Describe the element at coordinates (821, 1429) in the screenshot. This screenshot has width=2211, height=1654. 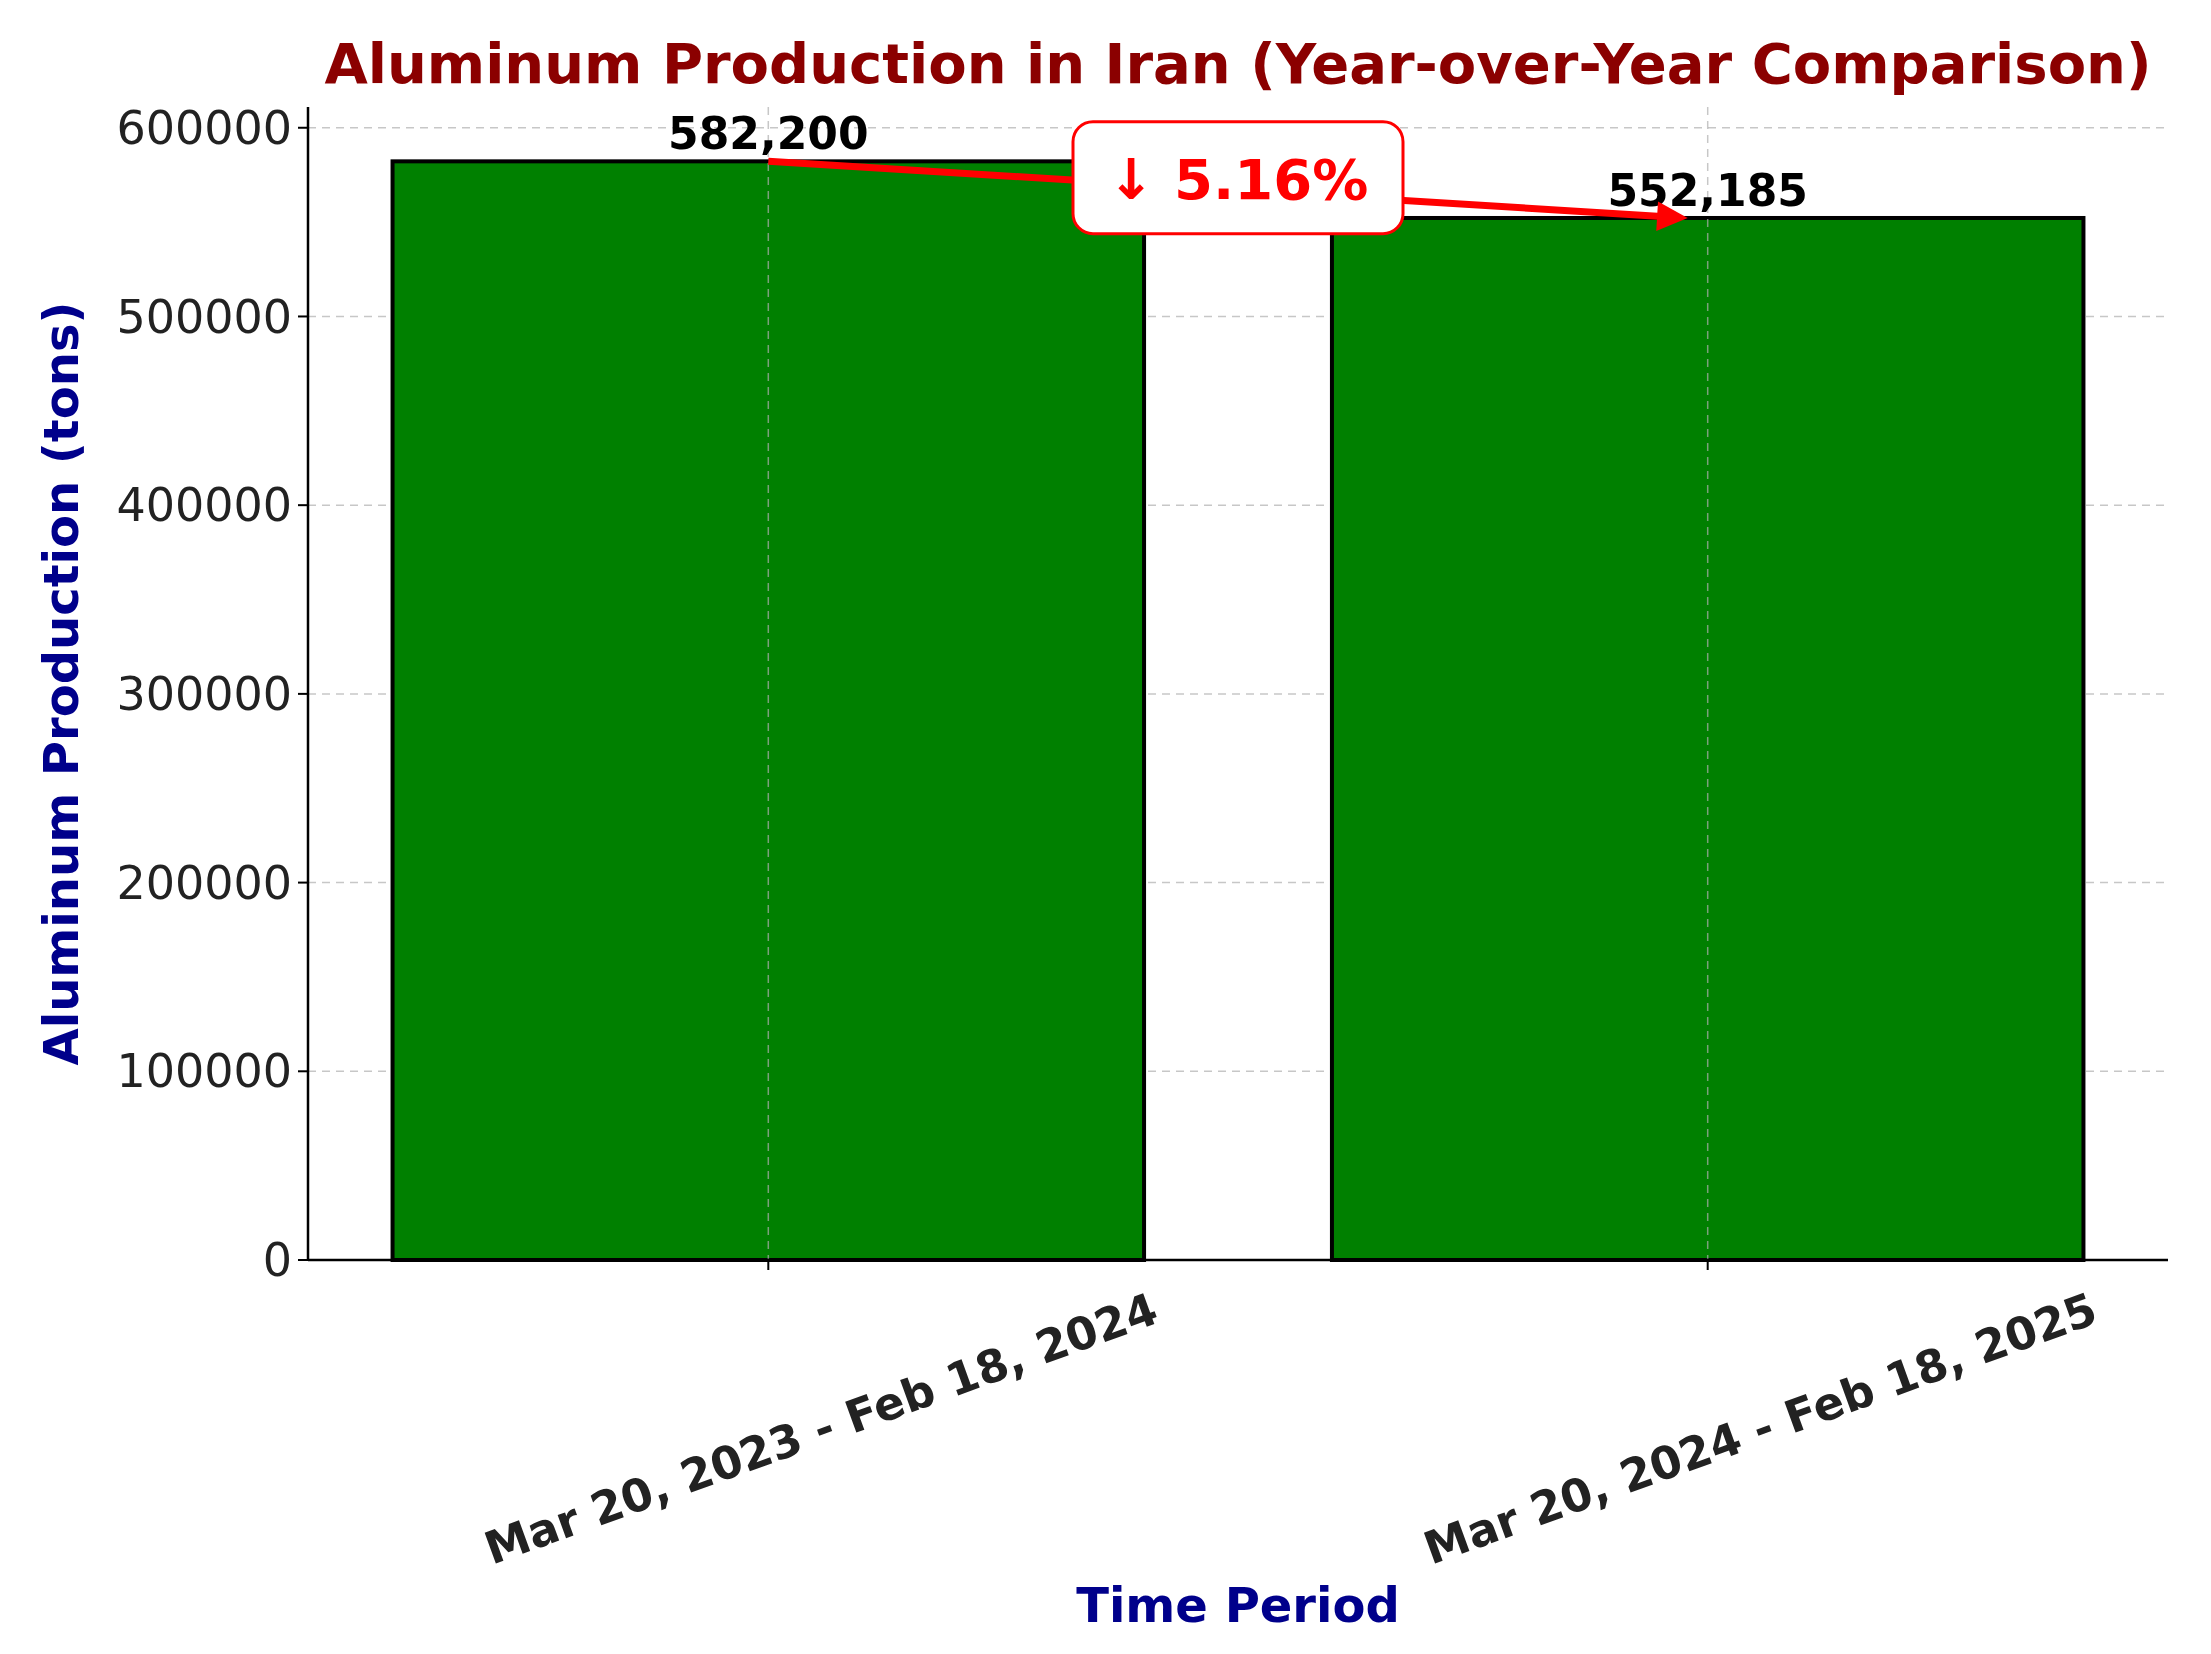
I see `x-tick-label: Mar 20, 2023 - Feb 18, 2024` at that location.